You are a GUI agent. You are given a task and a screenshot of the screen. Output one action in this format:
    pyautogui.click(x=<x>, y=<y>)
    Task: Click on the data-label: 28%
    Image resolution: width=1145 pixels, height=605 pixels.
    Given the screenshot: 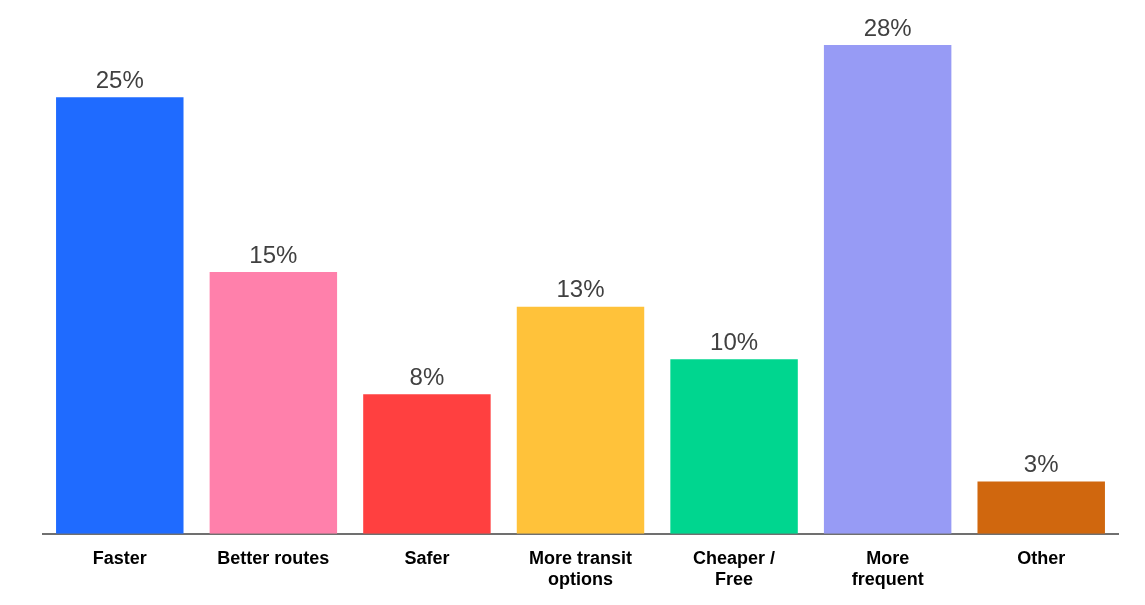 What is the action you would take?
    pyautogui.click(x=887, y=27)
    